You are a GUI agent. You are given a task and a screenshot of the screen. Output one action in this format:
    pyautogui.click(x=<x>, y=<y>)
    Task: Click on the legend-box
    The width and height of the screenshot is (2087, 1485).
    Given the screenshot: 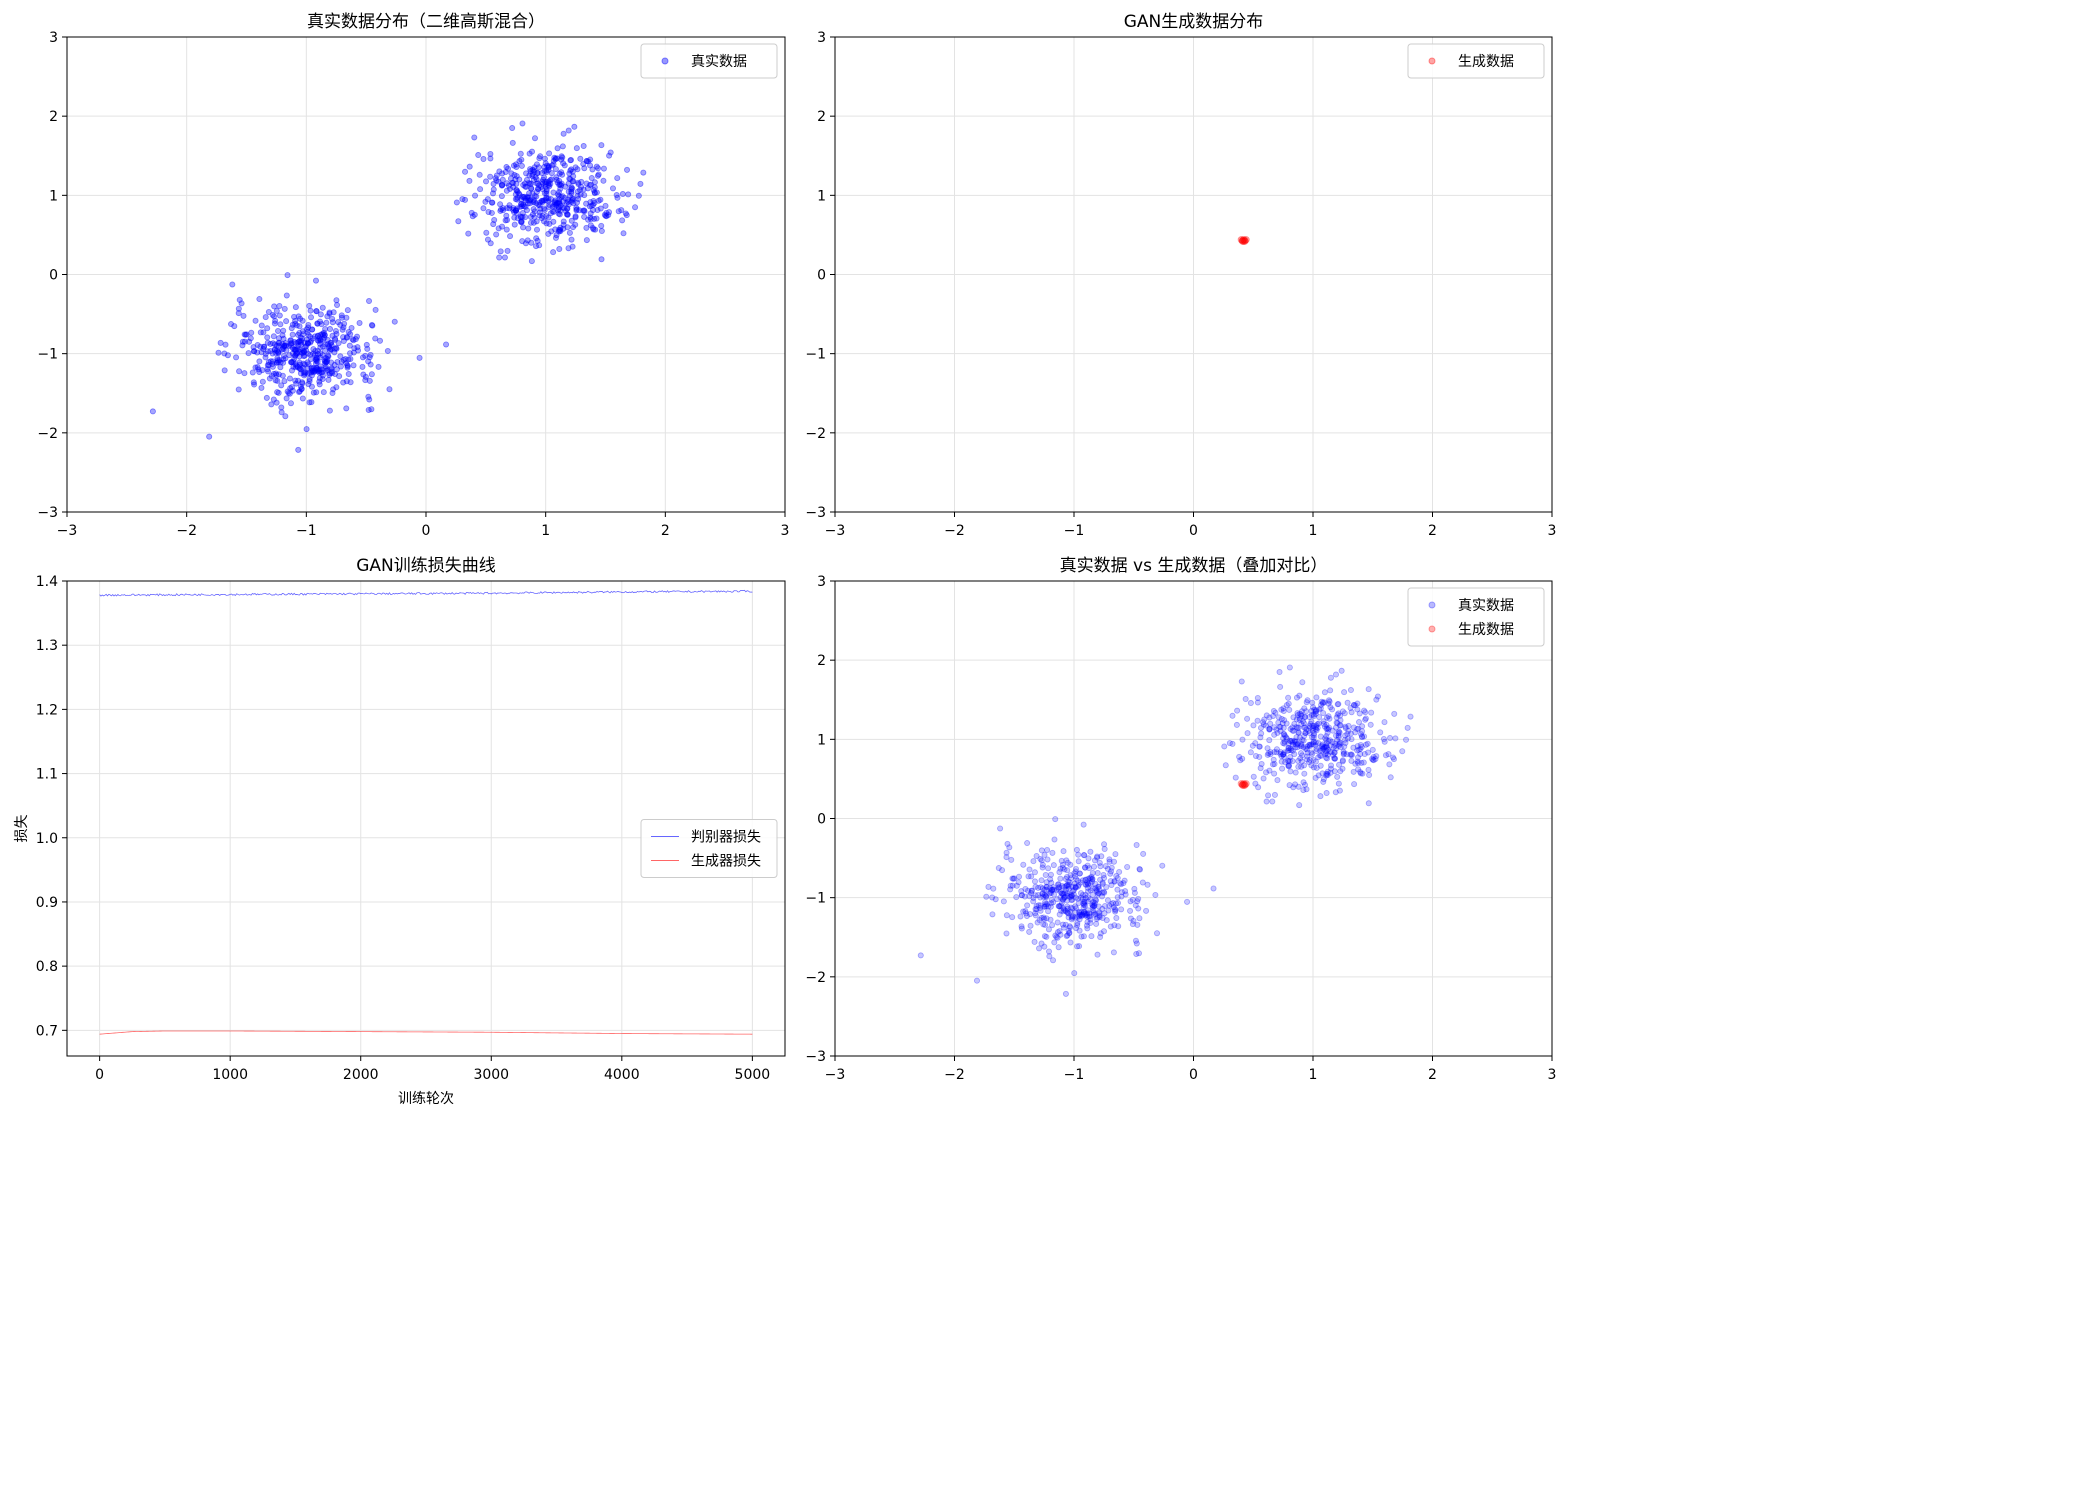 What is the action you would take?
    pyautogui.click(x=1476, y=61)
    